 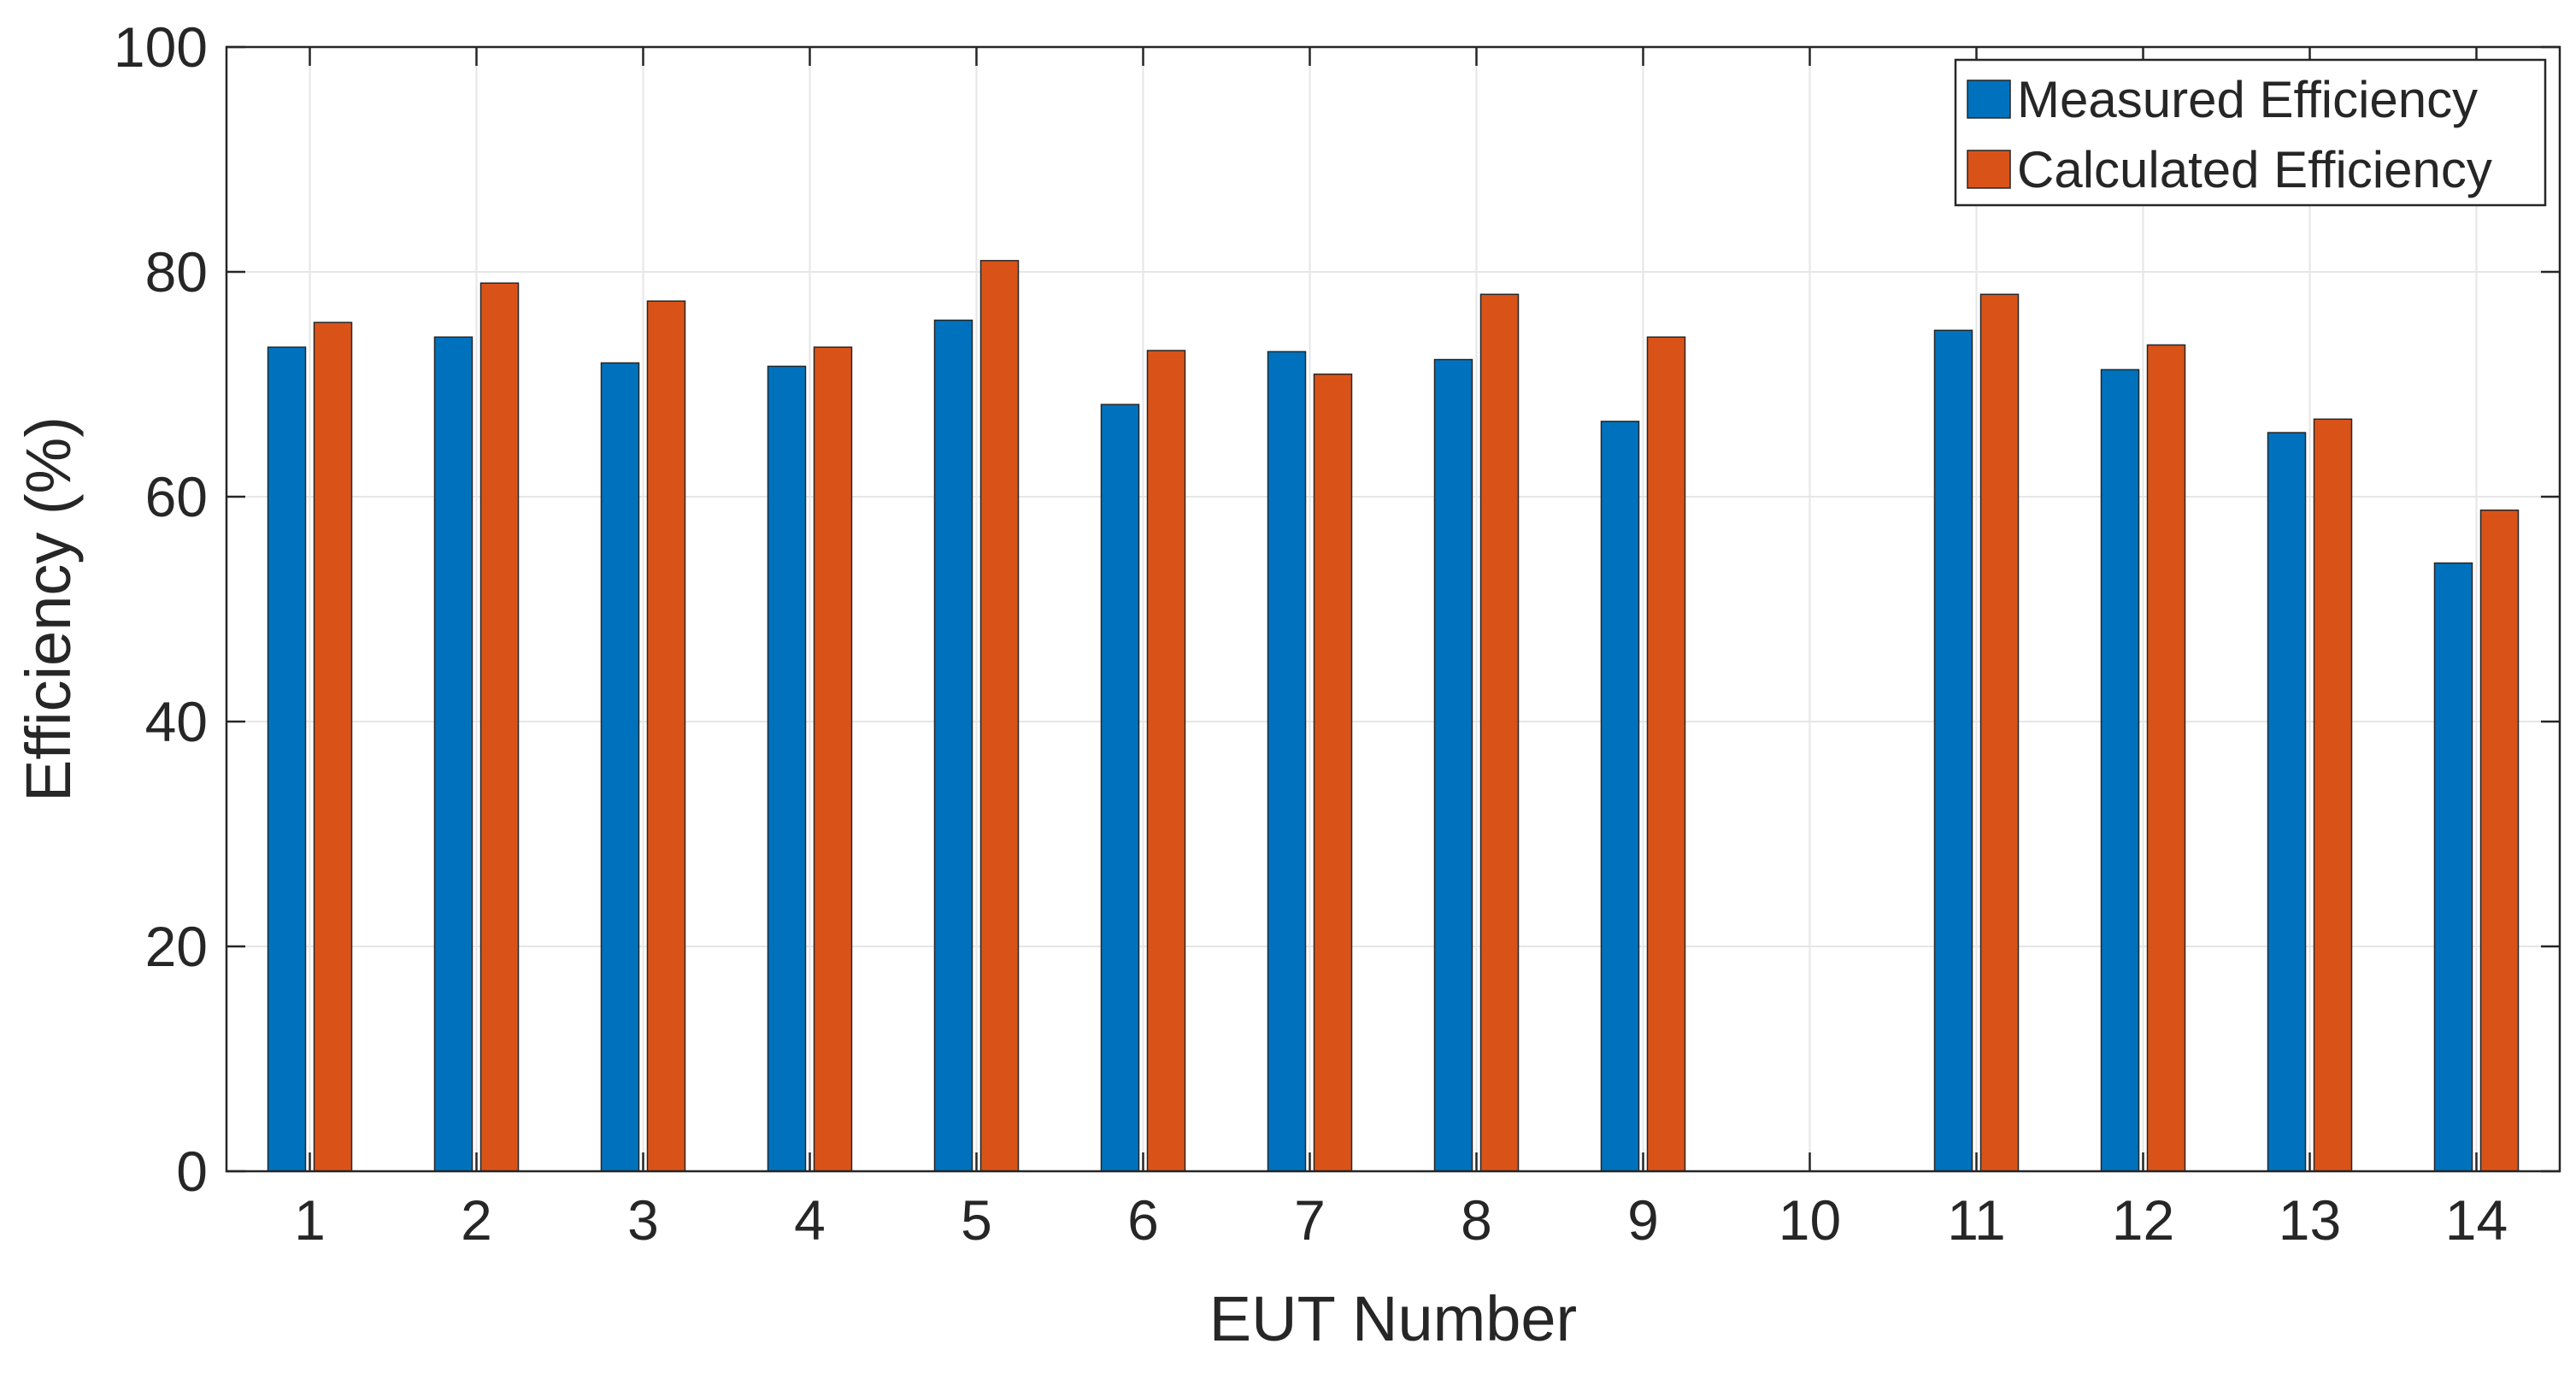 What do you see at coordinates (176, 271) in the screenshot?
I see `y-tick-label: 80` at bounding box center [176, 271].